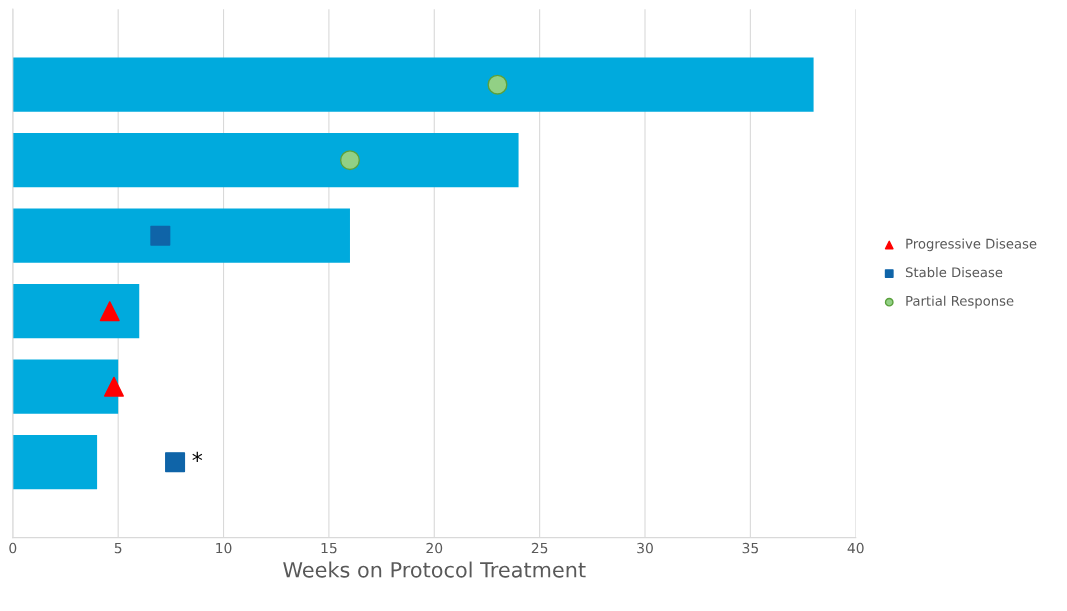 The image size is (1067, 611). What do you see at coordinates (434, 548) in the screenshot?
I see `x-tick-label: 20` at bounding box center [434, 548].